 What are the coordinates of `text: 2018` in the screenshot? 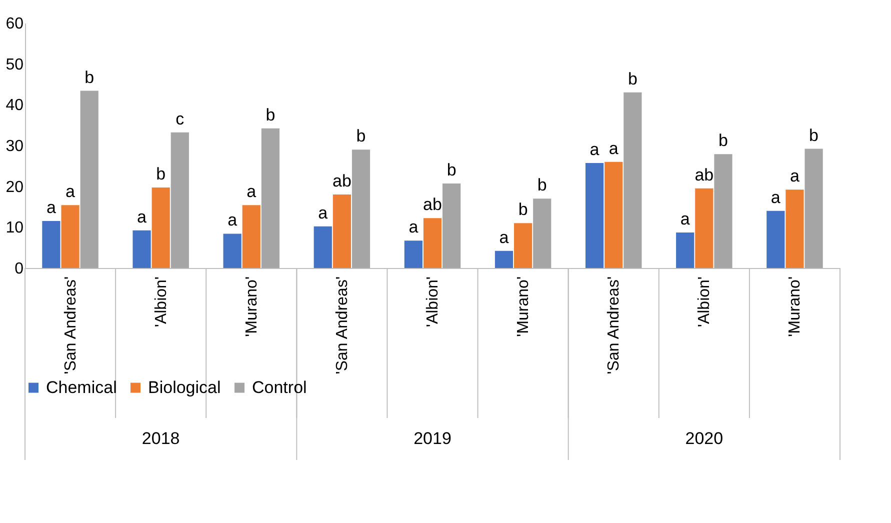 It's located at (161, 438).